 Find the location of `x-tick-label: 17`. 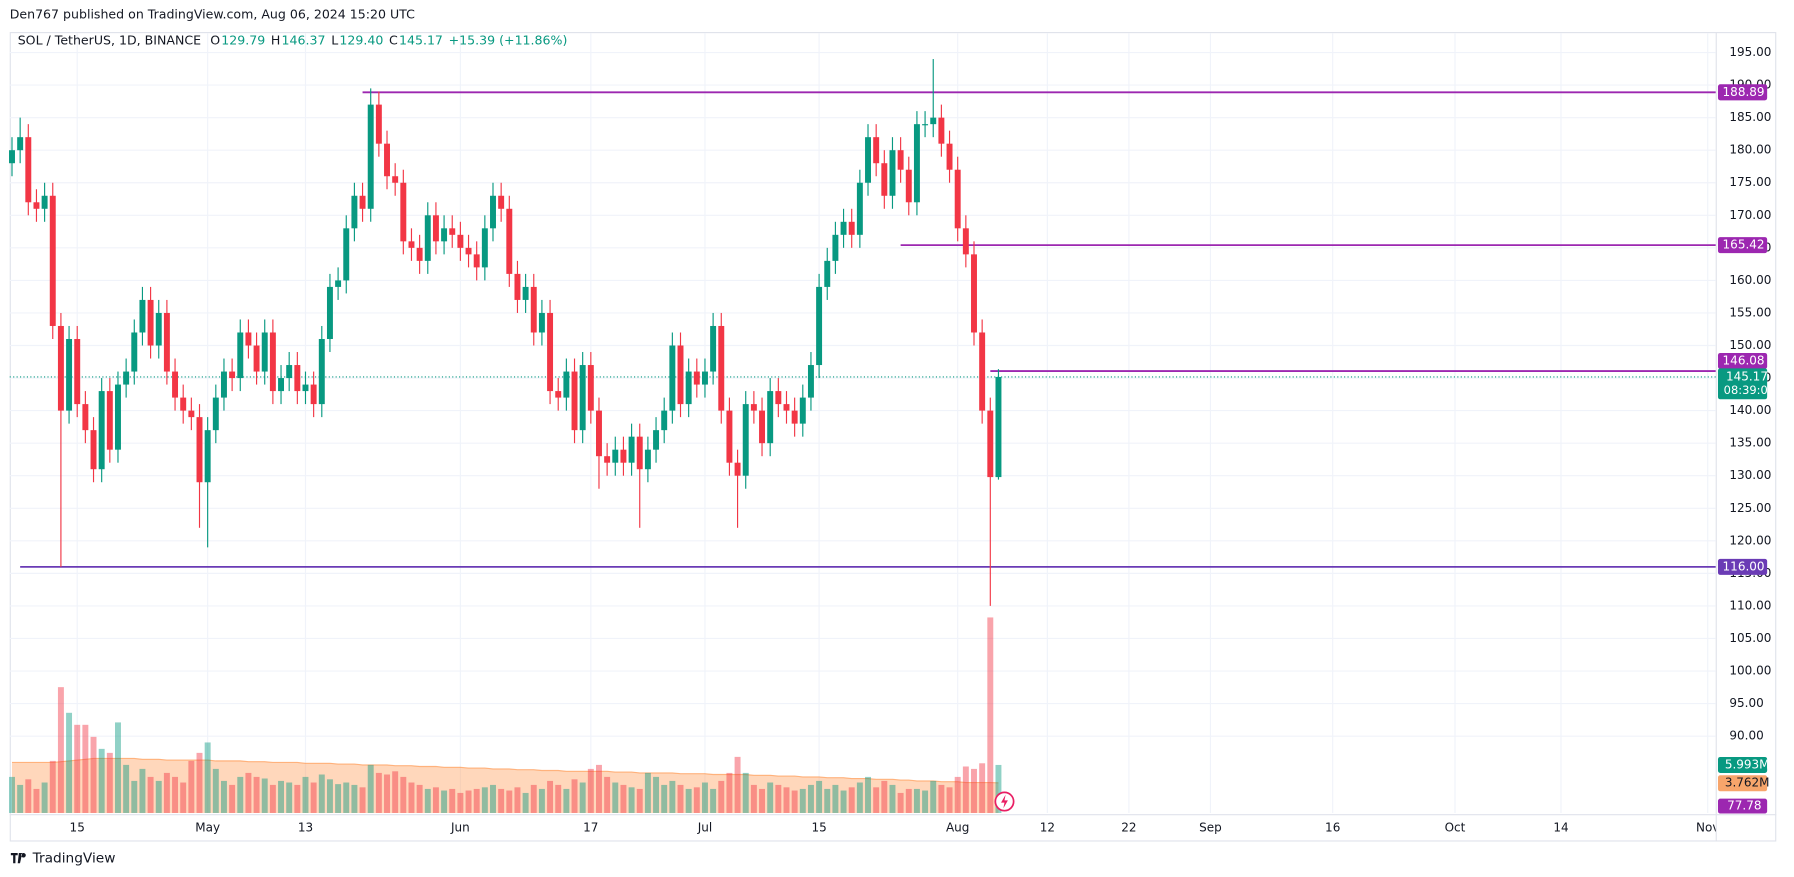

x-tick-label: 17 is located at coordinates (590, 827).